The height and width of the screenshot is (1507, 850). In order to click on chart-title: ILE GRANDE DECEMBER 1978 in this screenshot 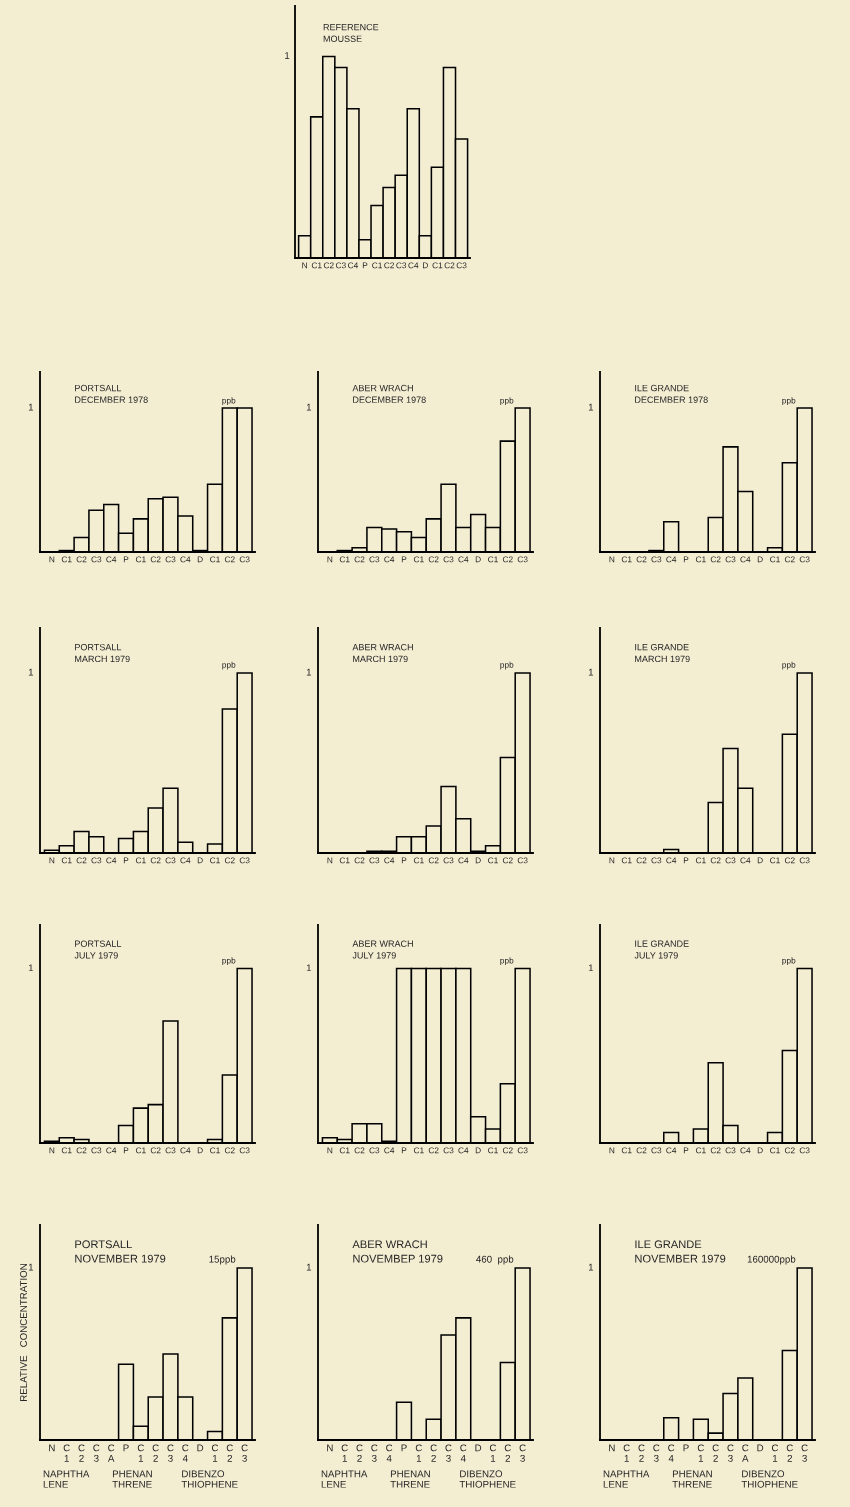, I will do `click(671, 393)`.